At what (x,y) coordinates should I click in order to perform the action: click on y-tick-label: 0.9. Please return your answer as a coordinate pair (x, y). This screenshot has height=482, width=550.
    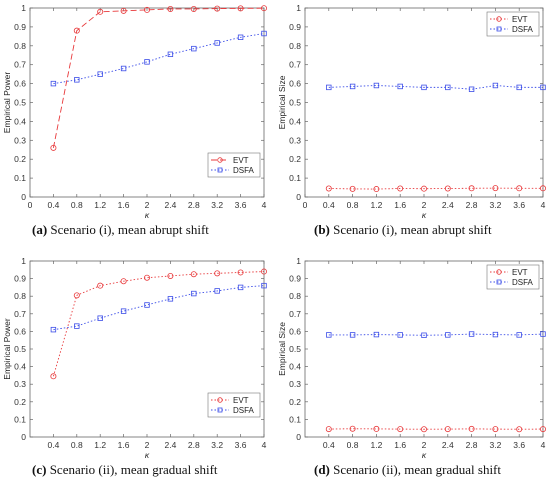
    Looking at the image, I should click on (295, 279).